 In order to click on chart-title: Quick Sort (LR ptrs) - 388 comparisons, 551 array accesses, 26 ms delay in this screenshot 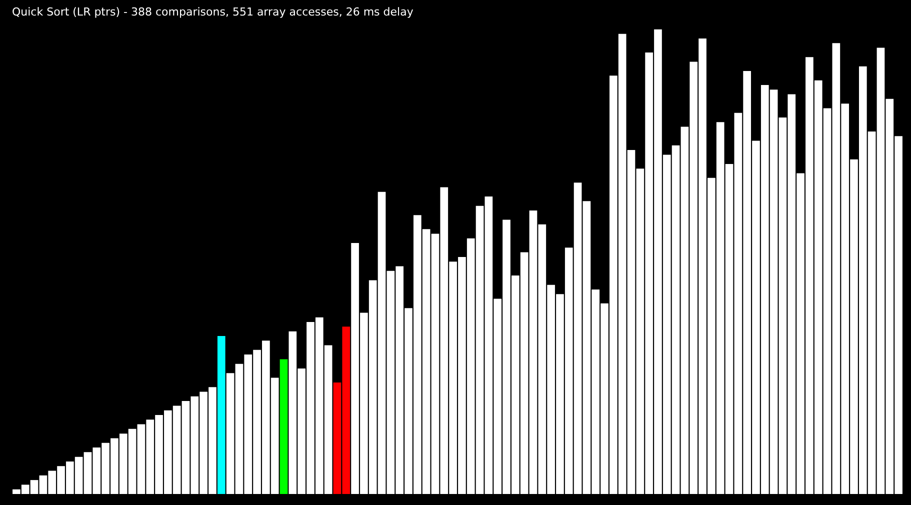, I will do `click(213, 11)`.